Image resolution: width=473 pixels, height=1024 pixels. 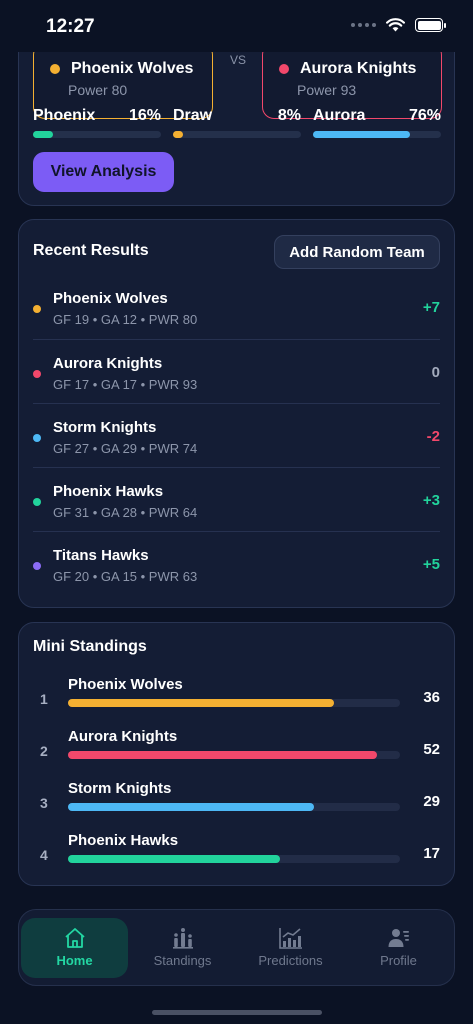 What do you see at coordinates (120, 788) in the screenshot?
I see `standings-team-name: Storm Knights` at bounding box center [120, 788].